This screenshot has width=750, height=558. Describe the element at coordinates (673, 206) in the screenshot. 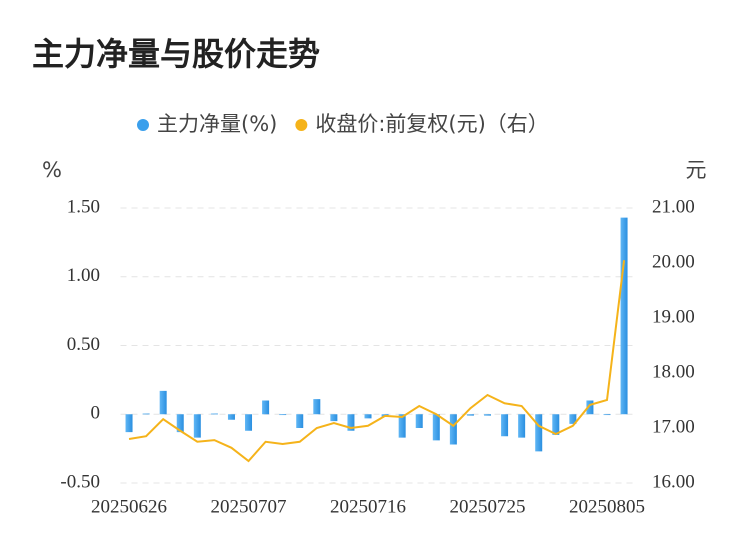

I see `y2-tick-label: 21.00` at that location.